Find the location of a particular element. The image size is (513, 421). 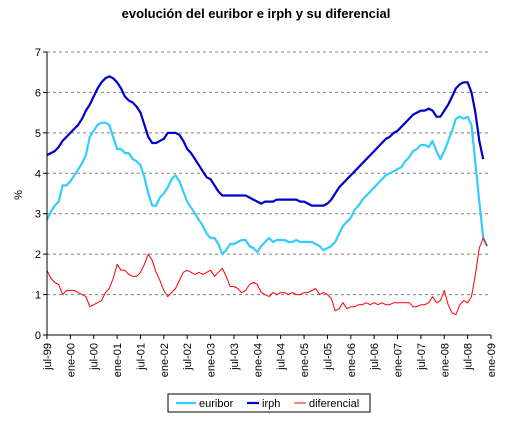

x-tick-label: ene-02 is located at coordinates (165, 360).